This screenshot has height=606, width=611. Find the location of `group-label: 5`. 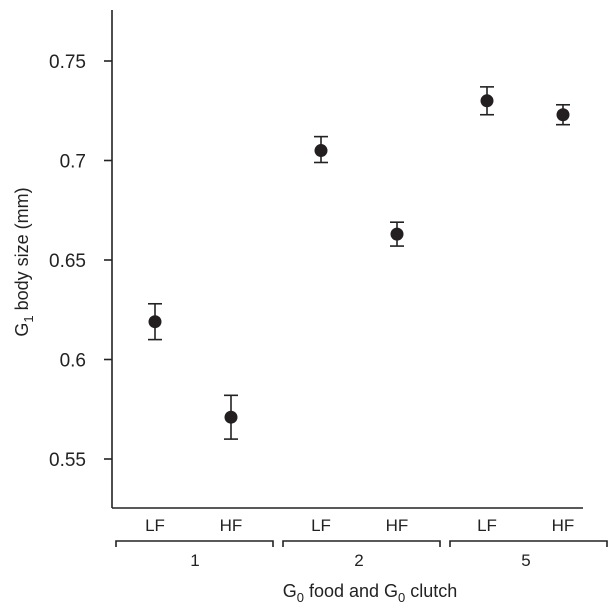

group-label: 5 is located at coordinates (525, 560).